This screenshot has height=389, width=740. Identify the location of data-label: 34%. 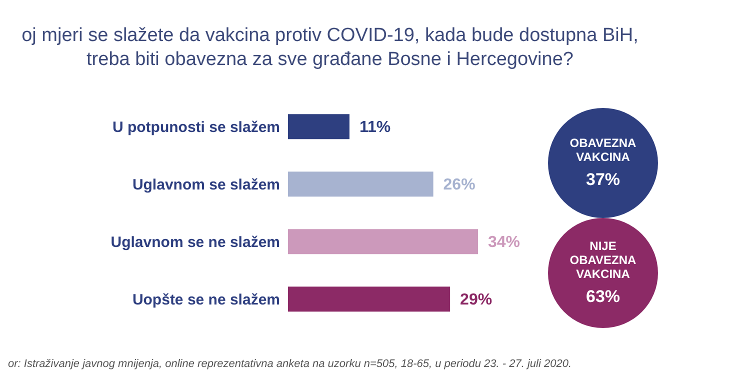
(504, 243).